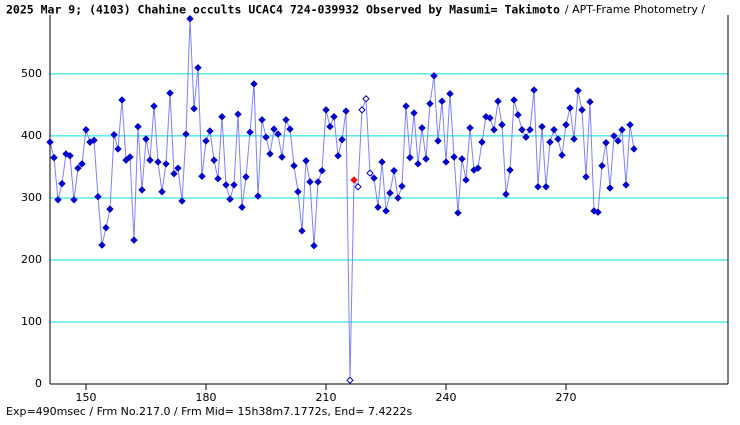 This screenshot has height=425, width=740. What do you see at coordinates (446, 397) in the screenshot?
I see `x-tick-label: 240` at bounding box center [446, 397].